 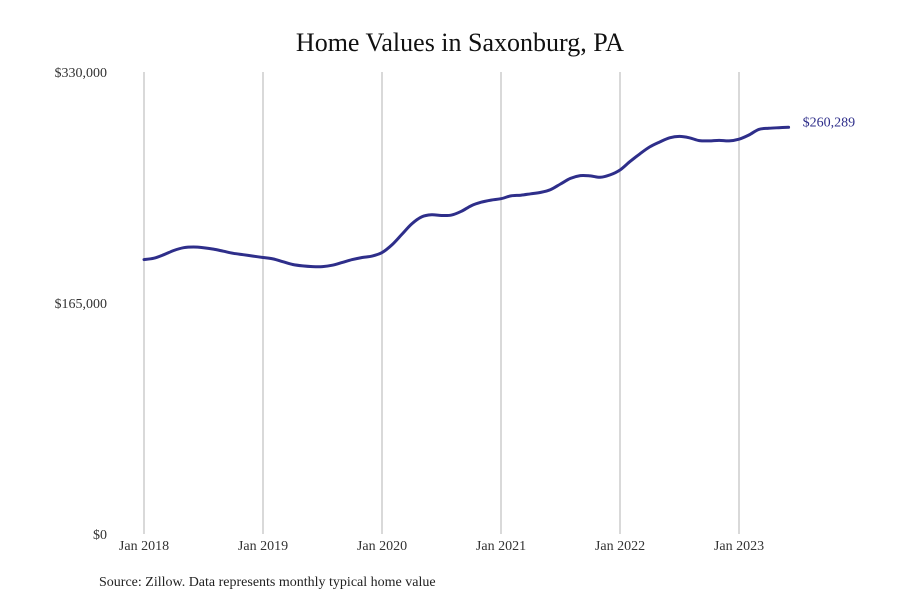 What do you see at coordinates (100, 535) in the screenshot?
I see `y-tick-label: $0` at bounding box center [100, 535].